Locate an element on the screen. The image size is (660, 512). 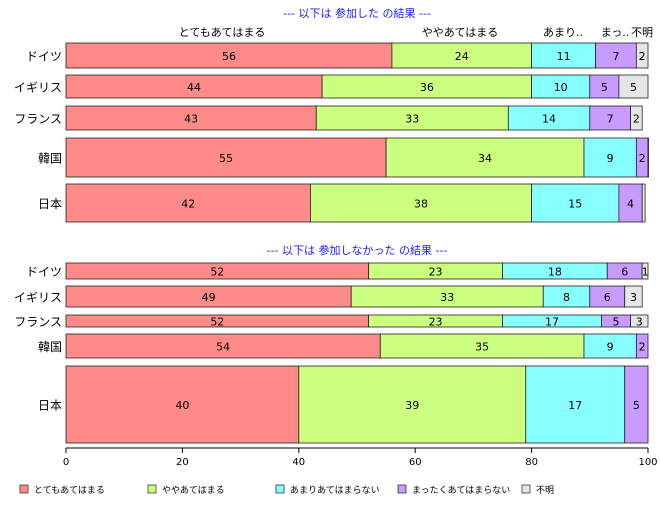
value-label: 10 is located at coordinates (561, 87).